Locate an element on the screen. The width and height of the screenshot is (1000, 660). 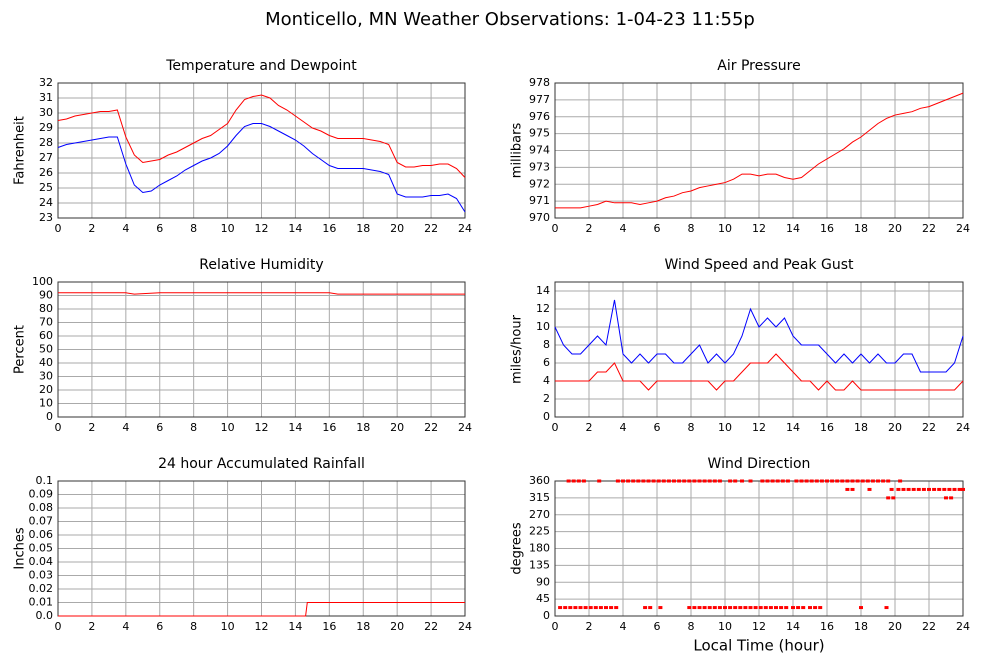
y-tick-label: 28 is located at coordinates (46, 142).